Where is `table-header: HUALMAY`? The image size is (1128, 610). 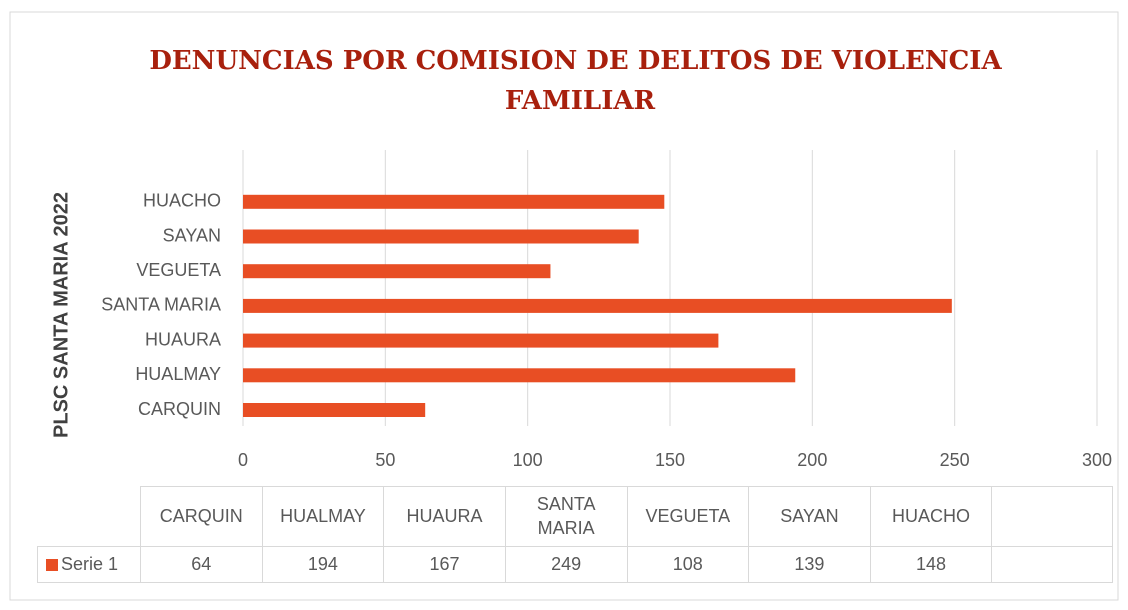 table-header: HUALMAY is located at coordinates (322, 516).